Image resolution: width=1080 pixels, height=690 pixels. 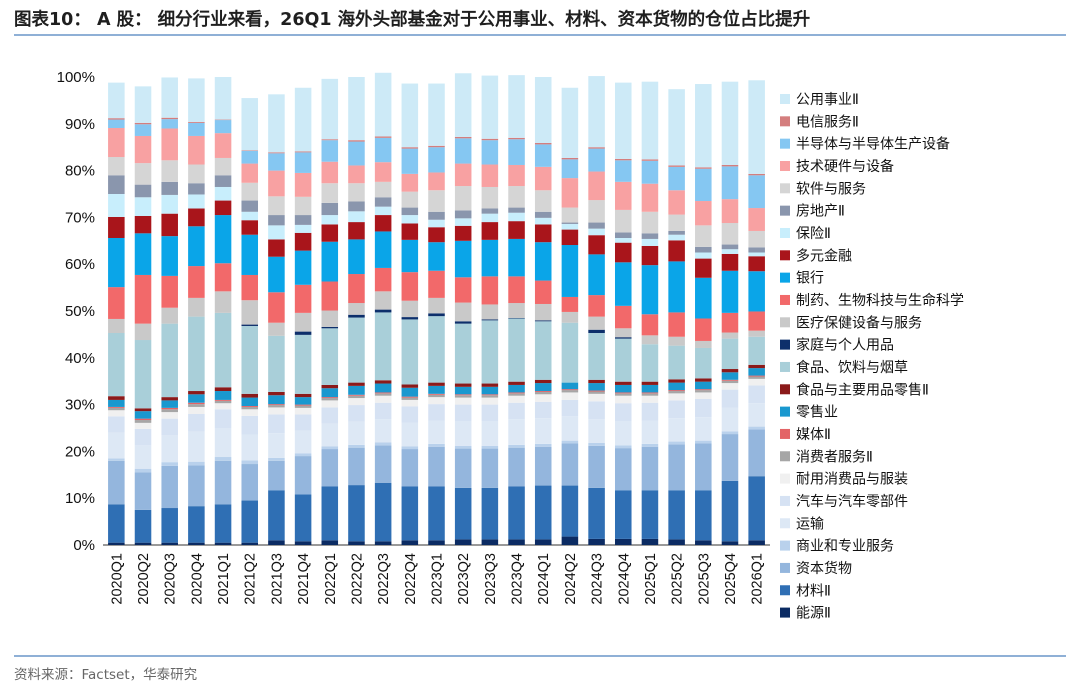 What do you see at coordinates (571, 579) in the screenshot?
I see `x-tick-label: 2024Q2` at bounding box center [571, 579].